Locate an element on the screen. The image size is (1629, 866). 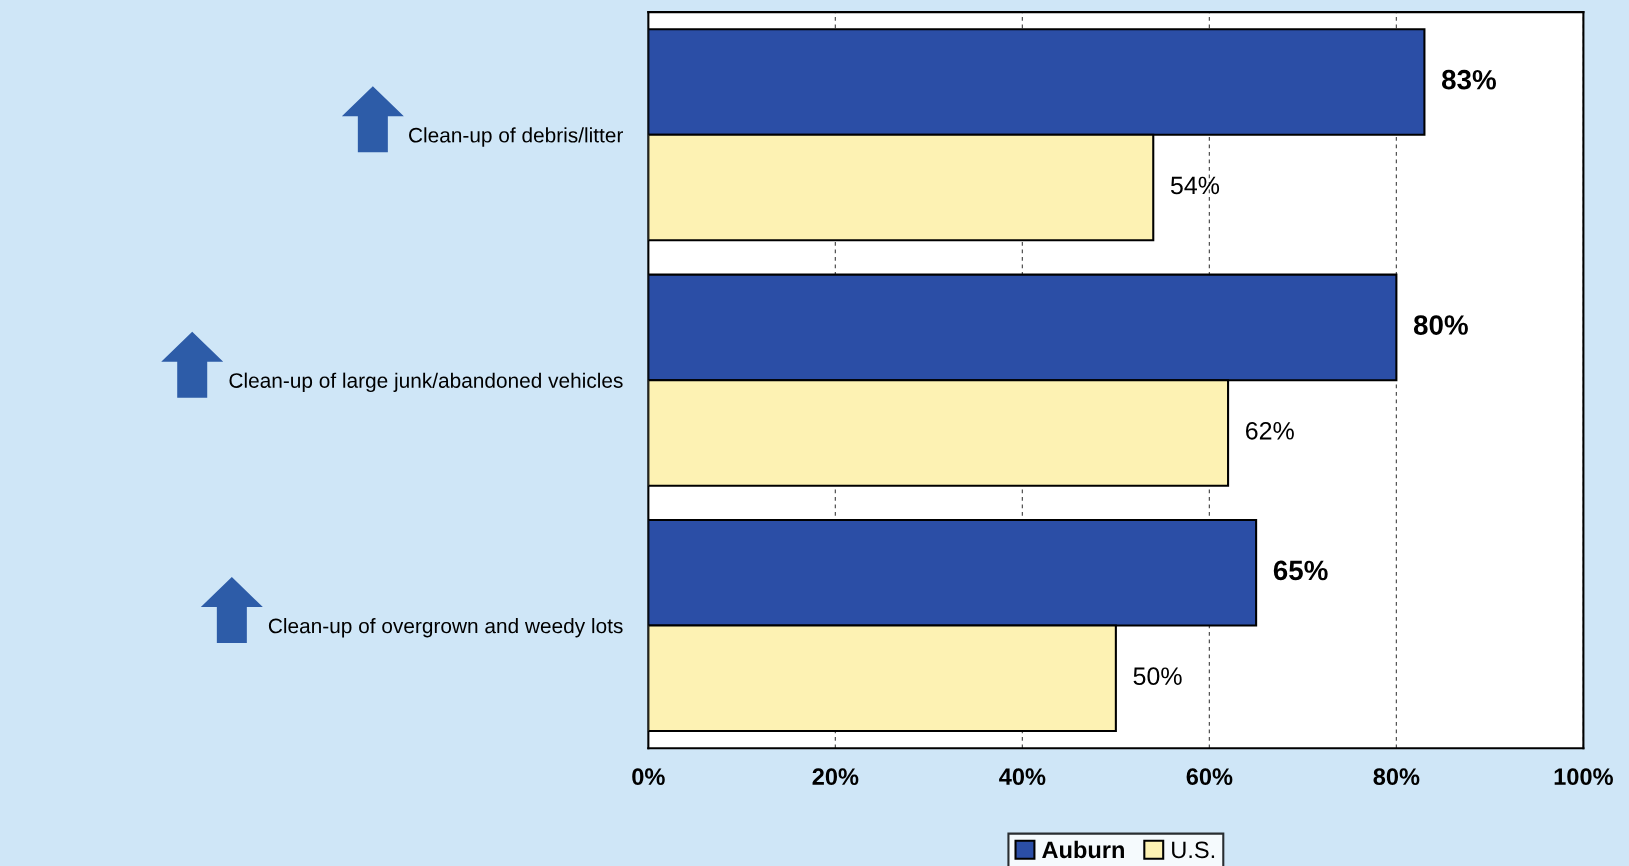
text: 65% is located at coordinates (1300, 570).